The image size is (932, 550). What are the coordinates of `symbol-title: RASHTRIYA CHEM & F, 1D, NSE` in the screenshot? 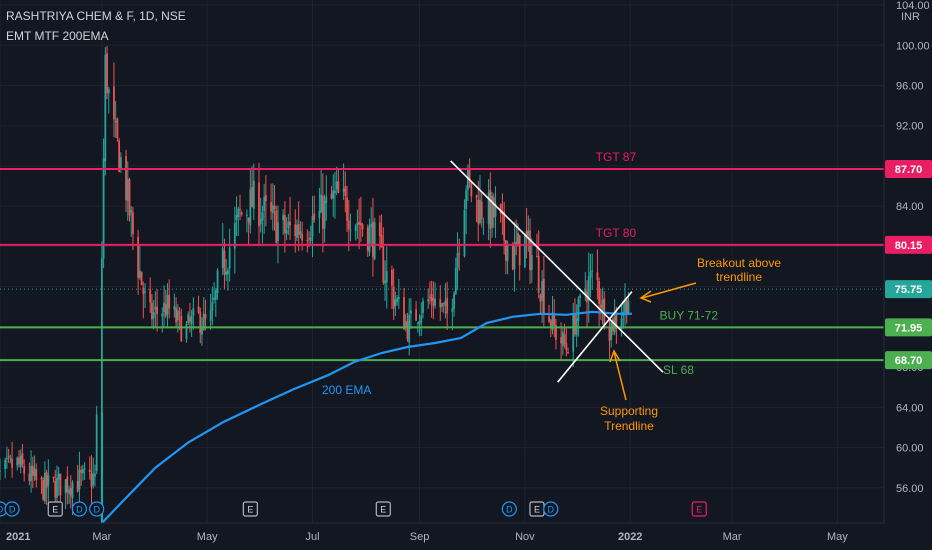 It's located at (96, 16).